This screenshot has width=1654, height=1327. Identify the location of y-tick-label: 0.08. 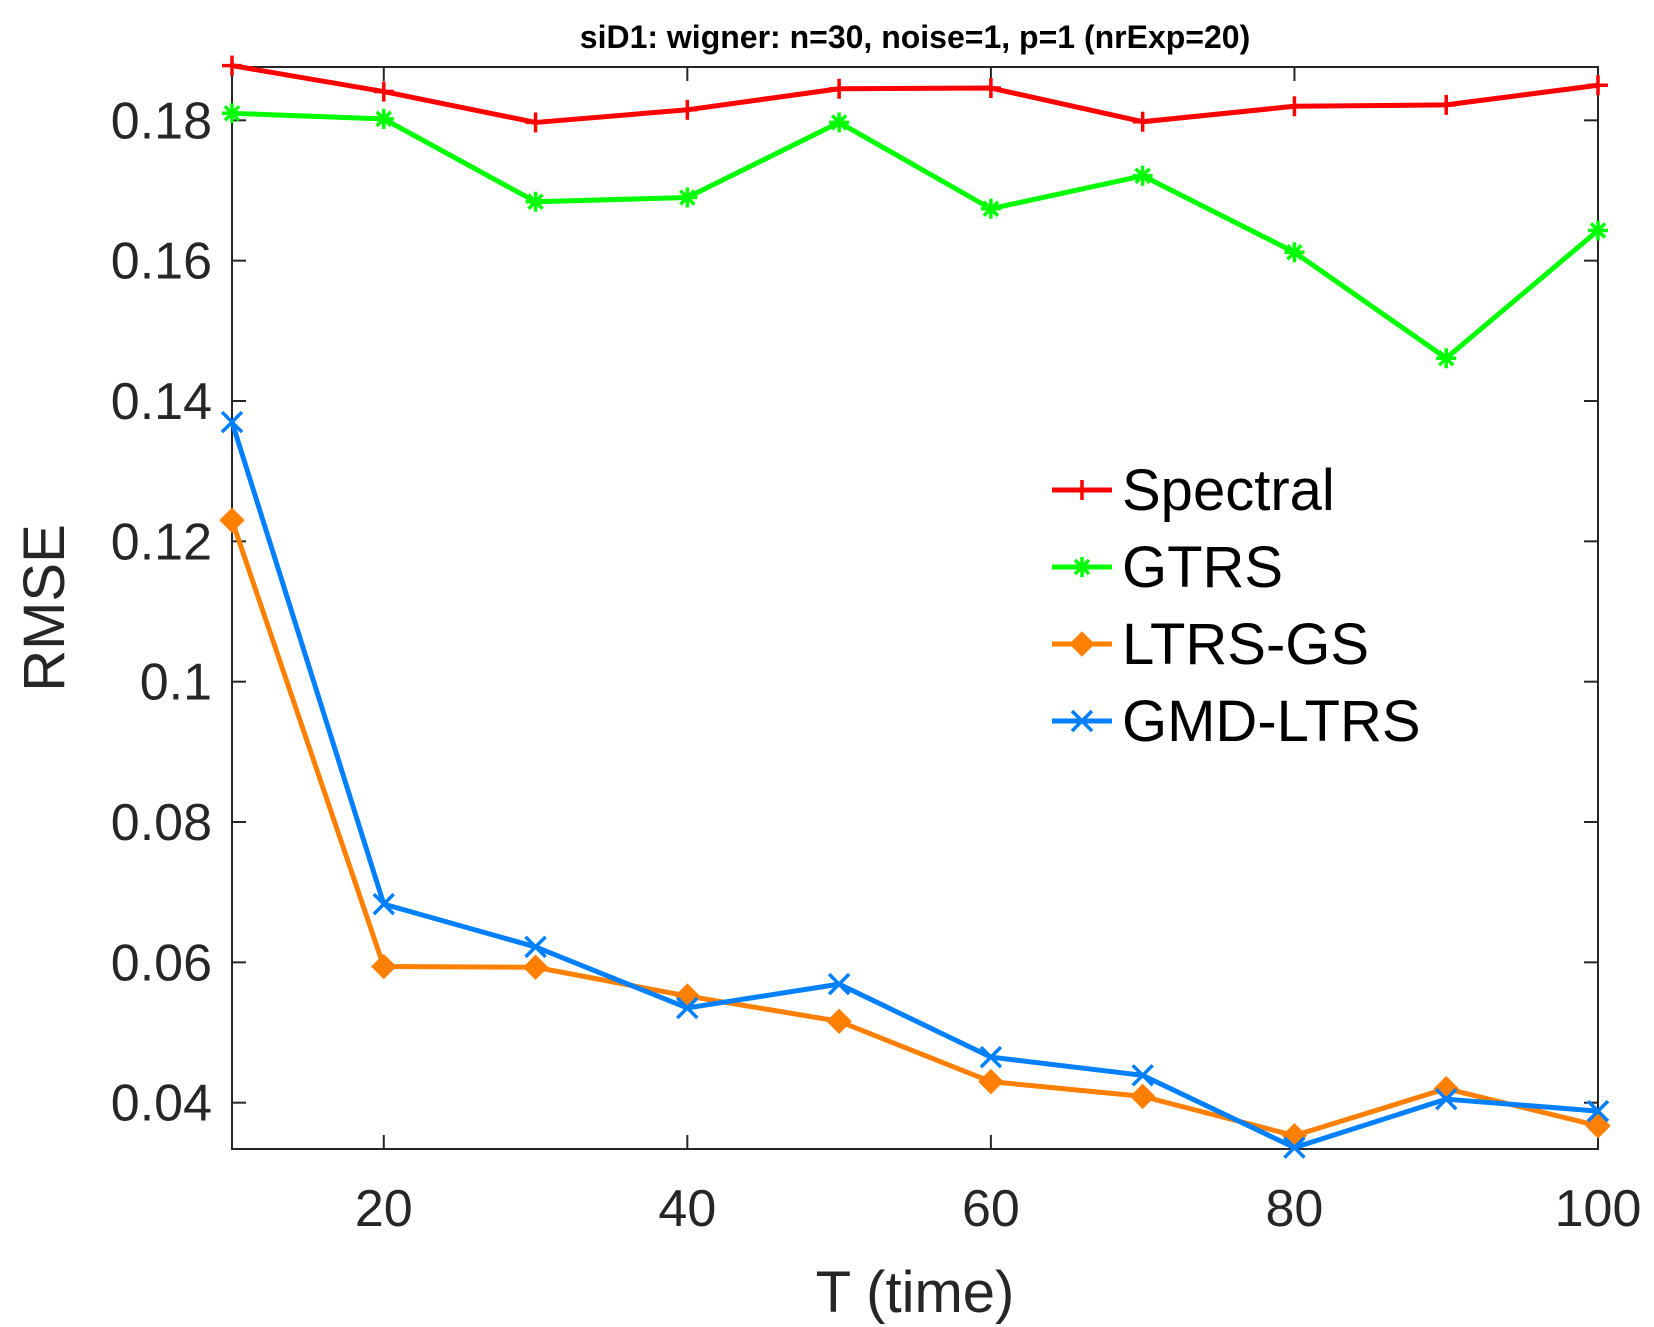
(161, 823).